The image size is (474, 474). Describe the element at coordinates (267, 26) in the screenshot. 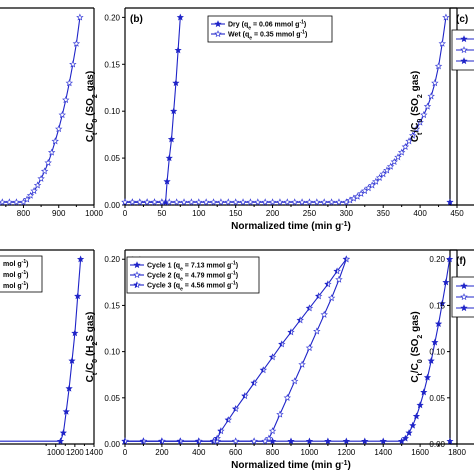

I see `legend-entry: Dry (qe = 0.06 mmol g-1)` at that location.